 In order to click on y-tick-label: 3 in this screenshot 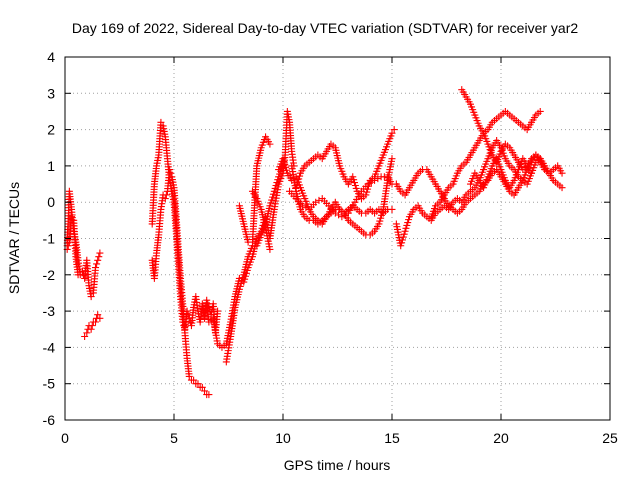, I will do `click(51, 93)`.